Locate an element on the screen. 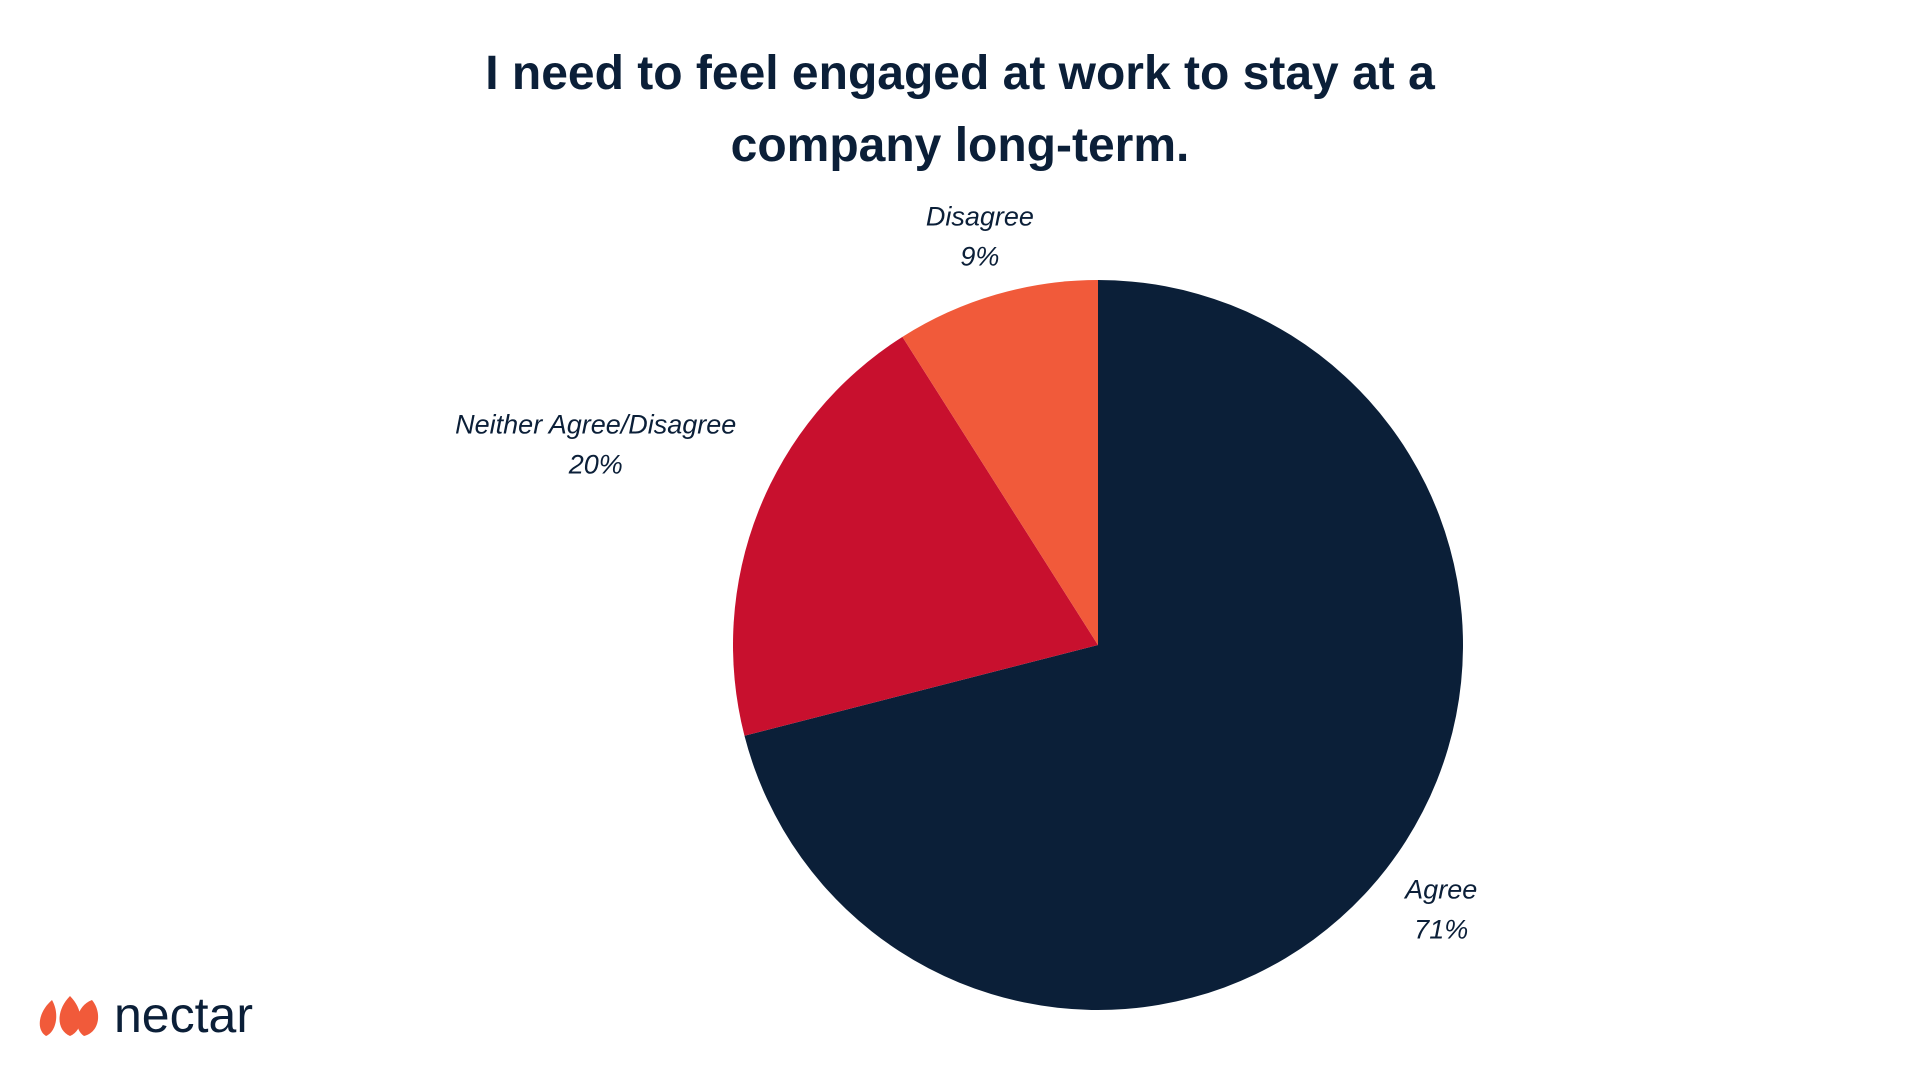  slice-label: Disagree is located at coordinates (980, 217).